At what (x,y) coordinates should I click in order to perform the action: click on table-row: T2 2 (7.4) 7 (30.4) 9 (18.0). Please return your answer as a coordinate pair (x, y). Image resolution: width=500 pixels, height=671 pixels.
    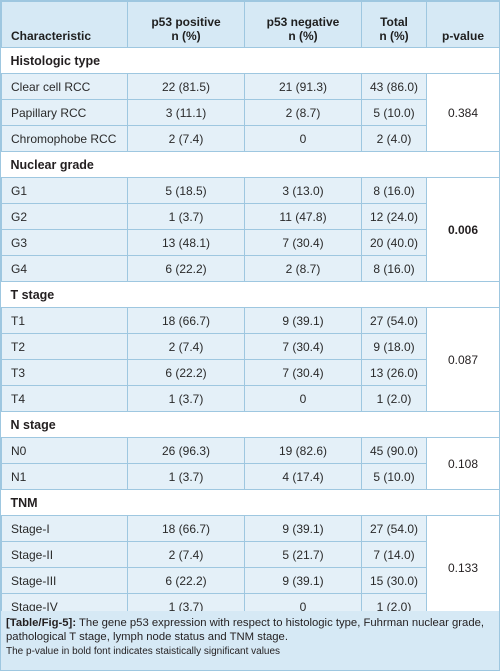
    Looking at the image, I should click on (250, 346).